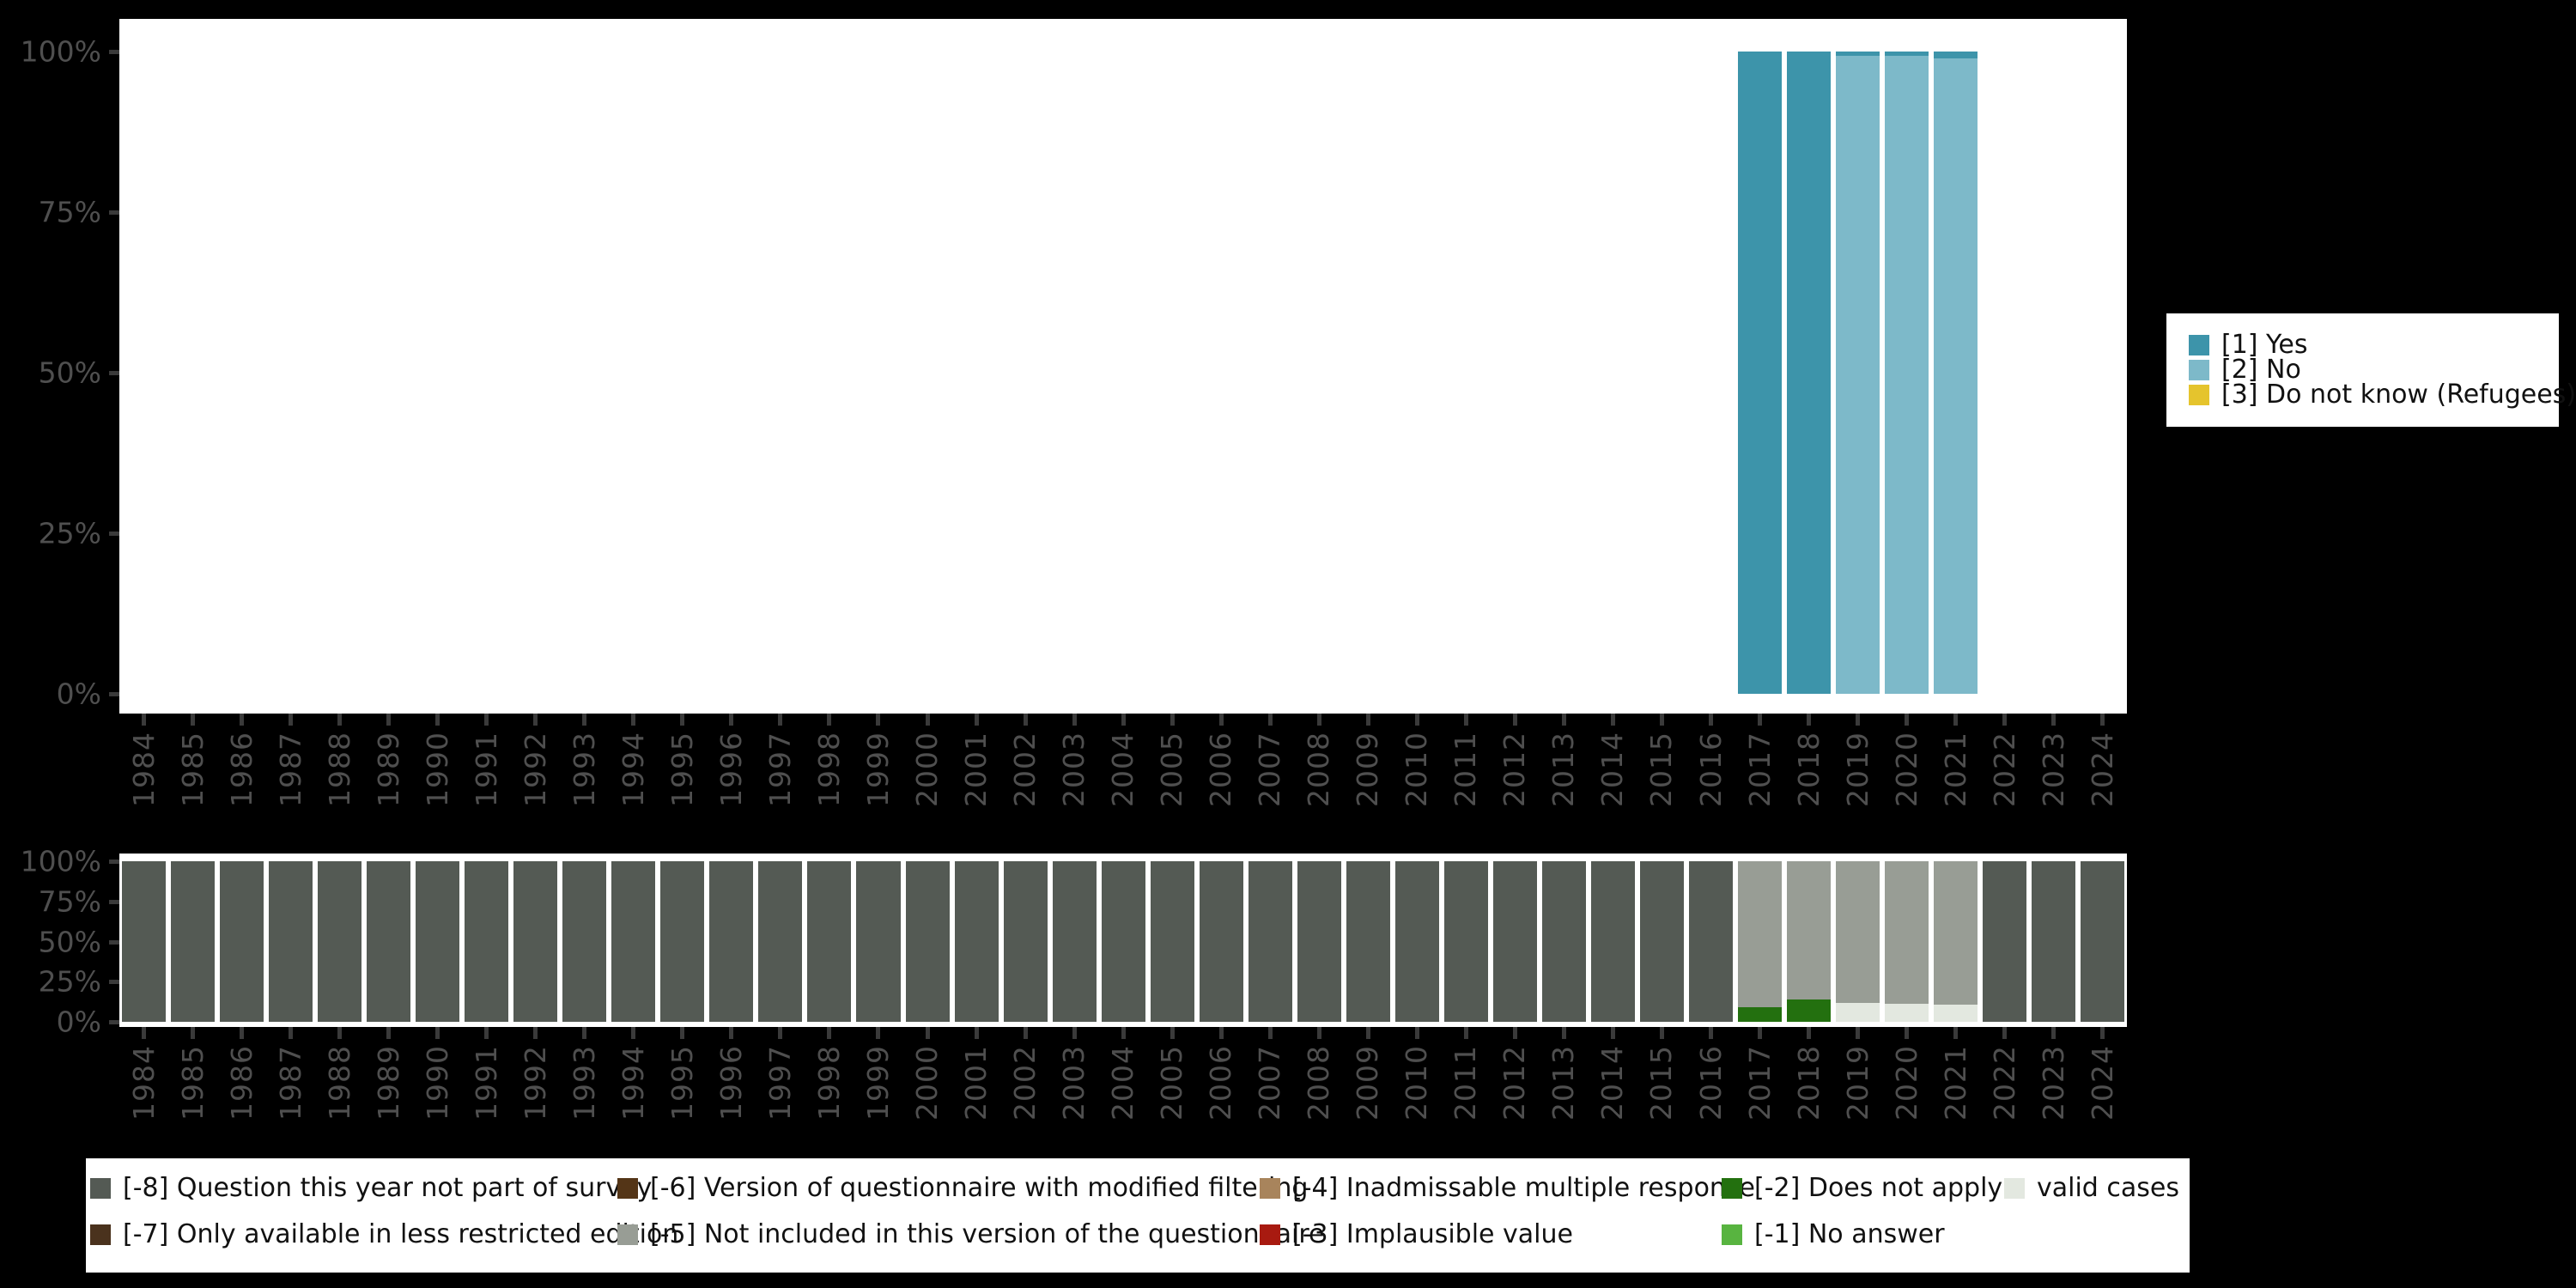  I want to click on x-label-slot-2015: 2015, so click(1661, 1098).